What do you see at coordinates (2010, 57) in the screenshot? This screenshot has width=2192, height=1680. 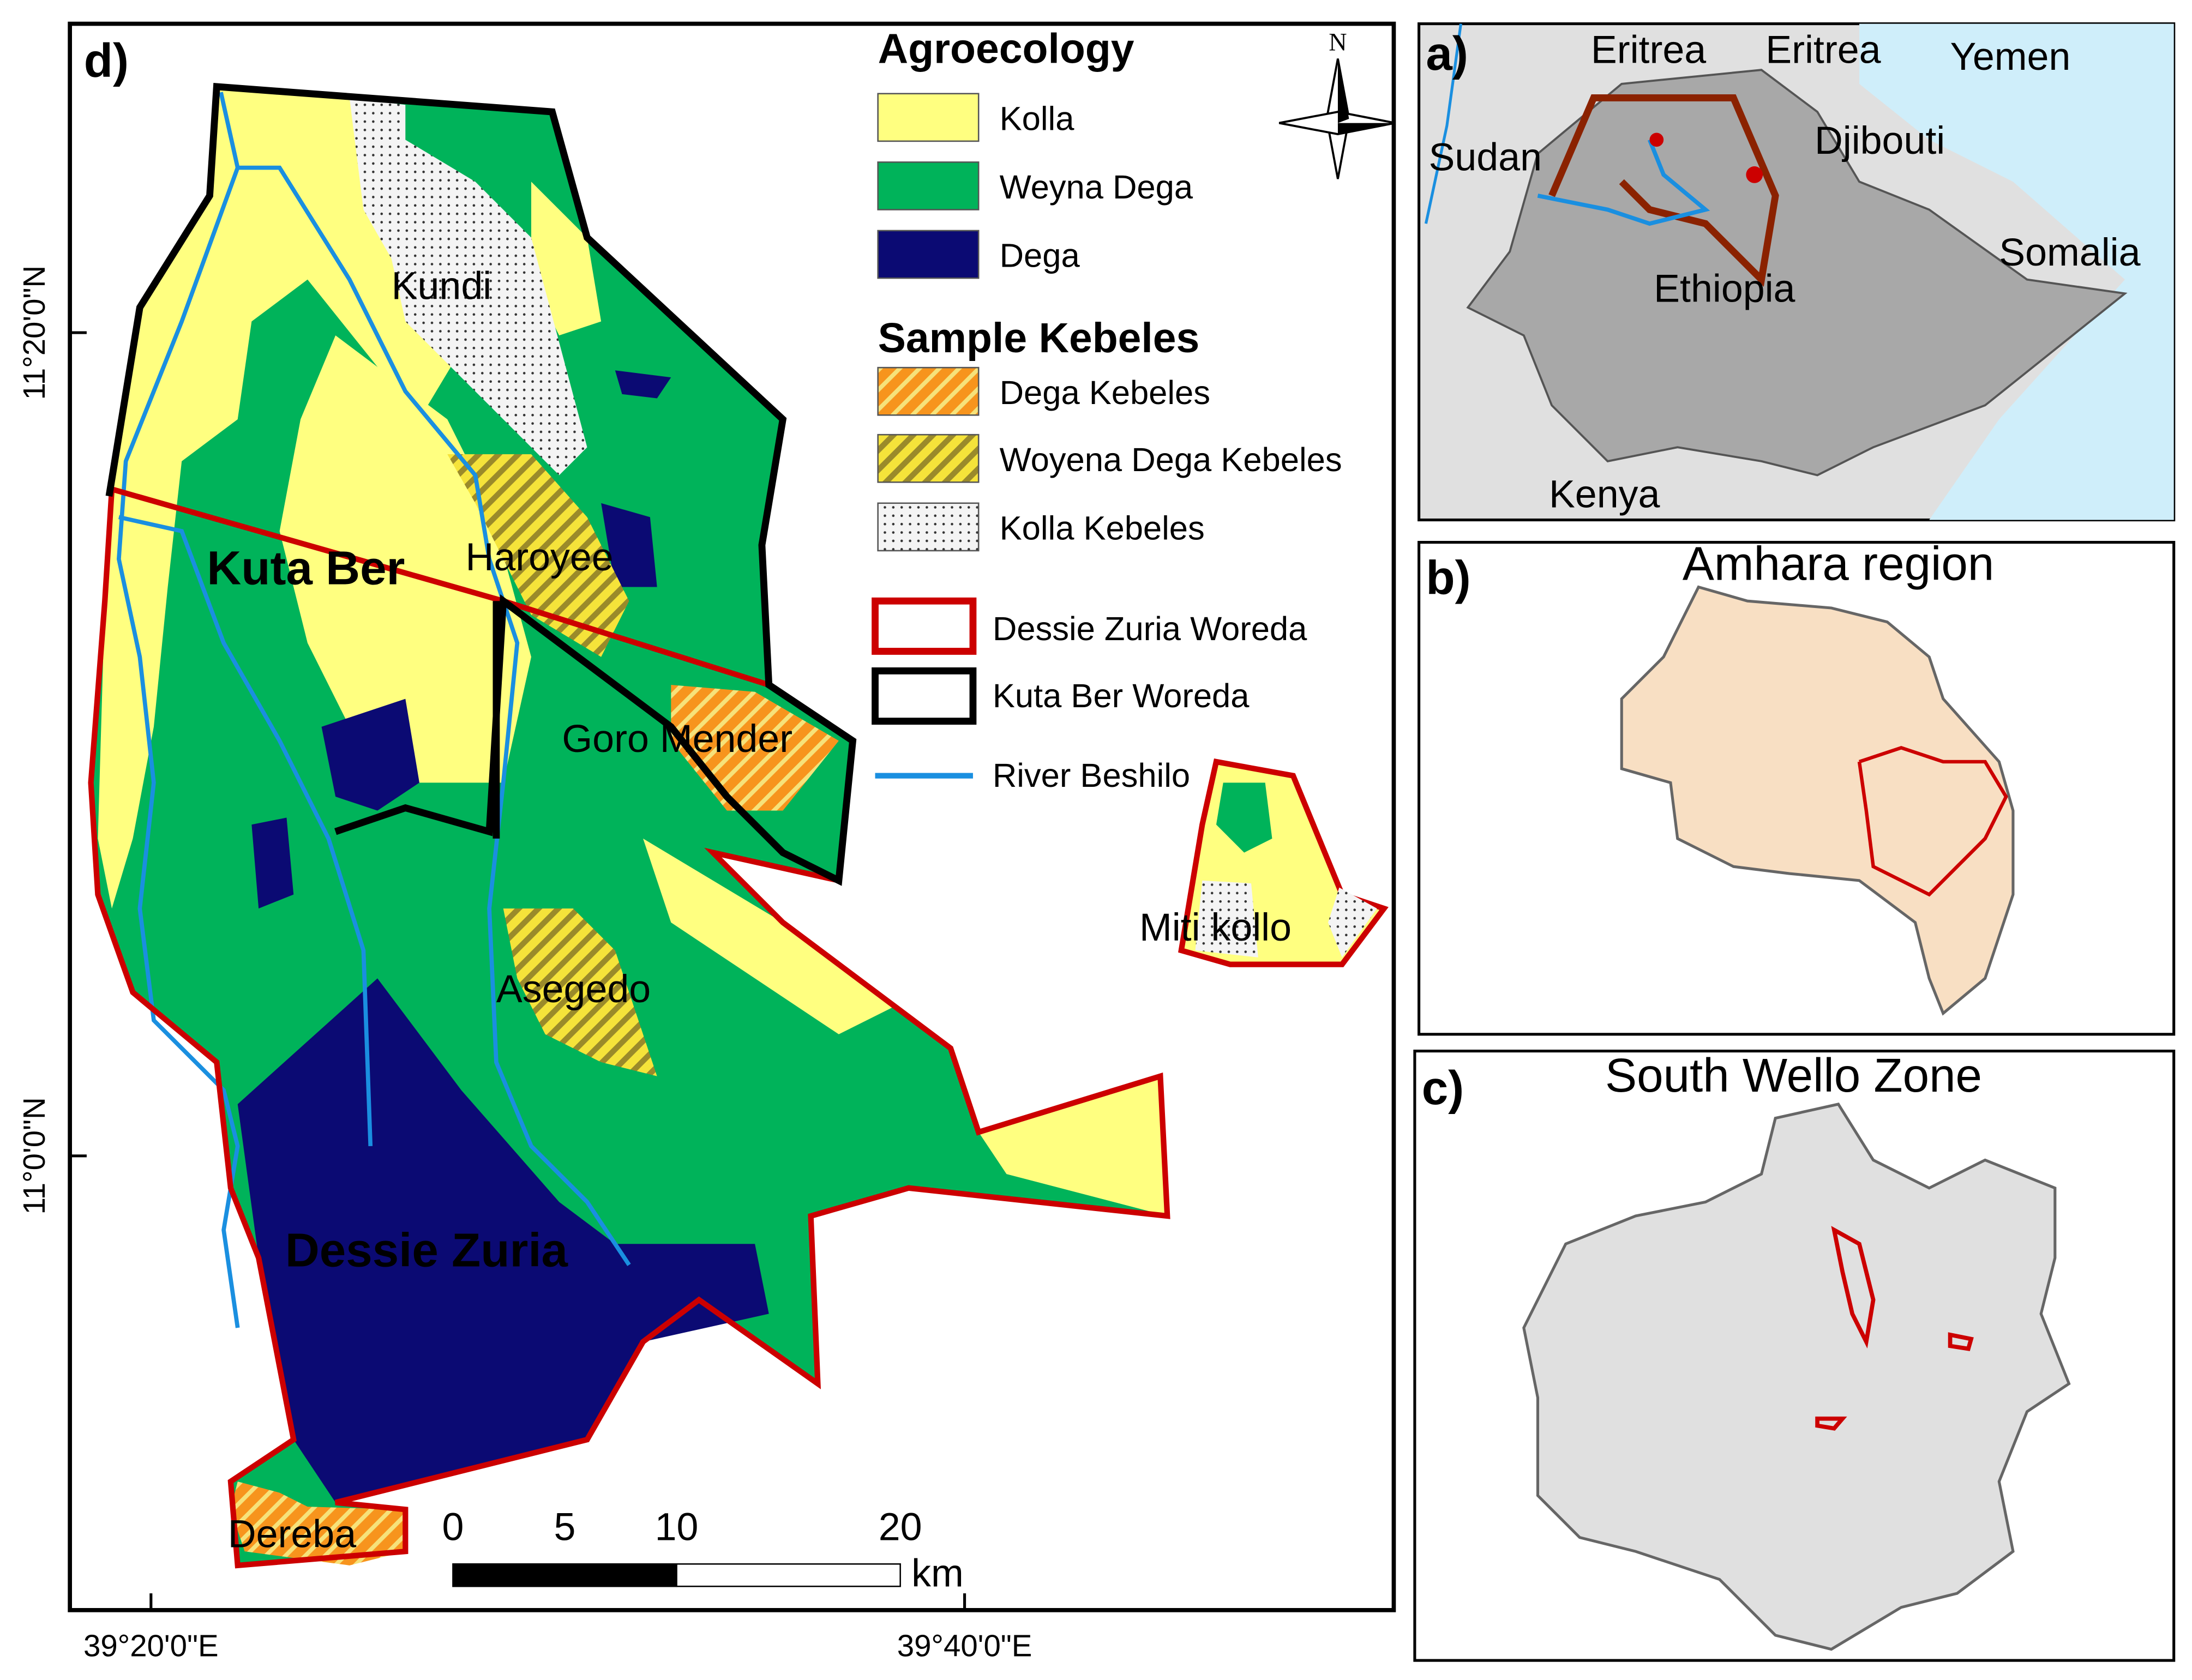 I see `country-label: Yemen` at bounding box center [2010, 57].